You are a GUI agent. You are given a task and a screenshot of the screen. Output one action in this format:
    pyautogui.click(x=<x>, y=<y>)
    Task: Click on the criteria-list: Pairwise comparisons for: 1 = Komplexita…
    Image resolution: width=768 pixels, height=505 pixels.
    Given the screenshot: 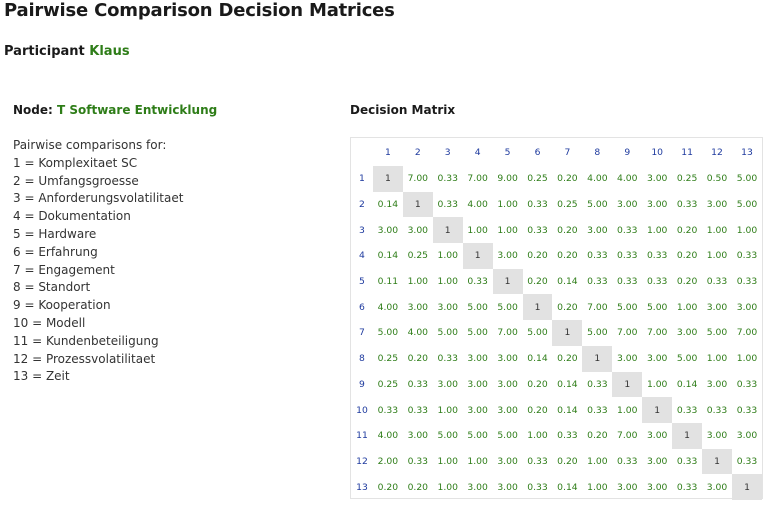 What is the action you would take?
    pyautogui.click(x=98, y=261)
    